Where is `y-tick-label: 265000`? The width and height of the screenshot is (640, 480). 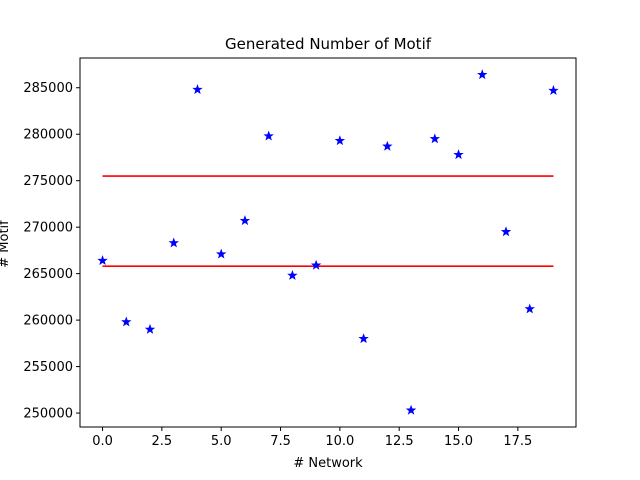
y-tick-label: 265000 is located at coordinates (48, 274).